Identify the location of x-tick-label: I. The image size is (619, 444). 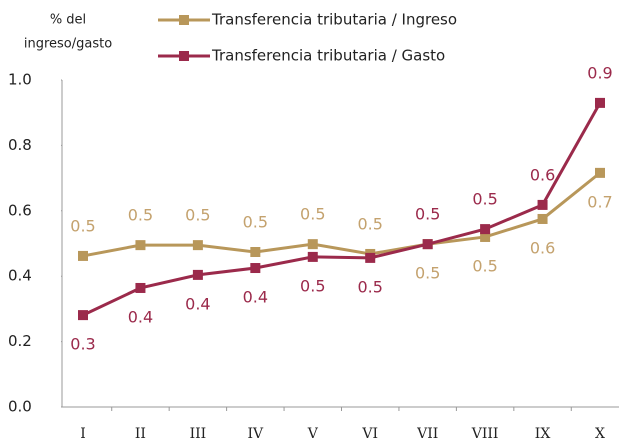
(83, 434).